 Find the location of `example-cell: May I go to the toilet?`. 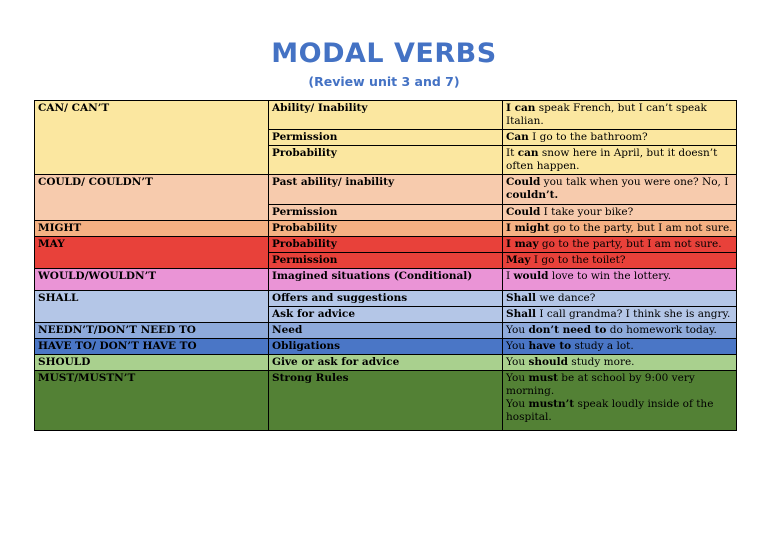

example-cell: May I go to the toilet? is located at coordinates (619, 260).